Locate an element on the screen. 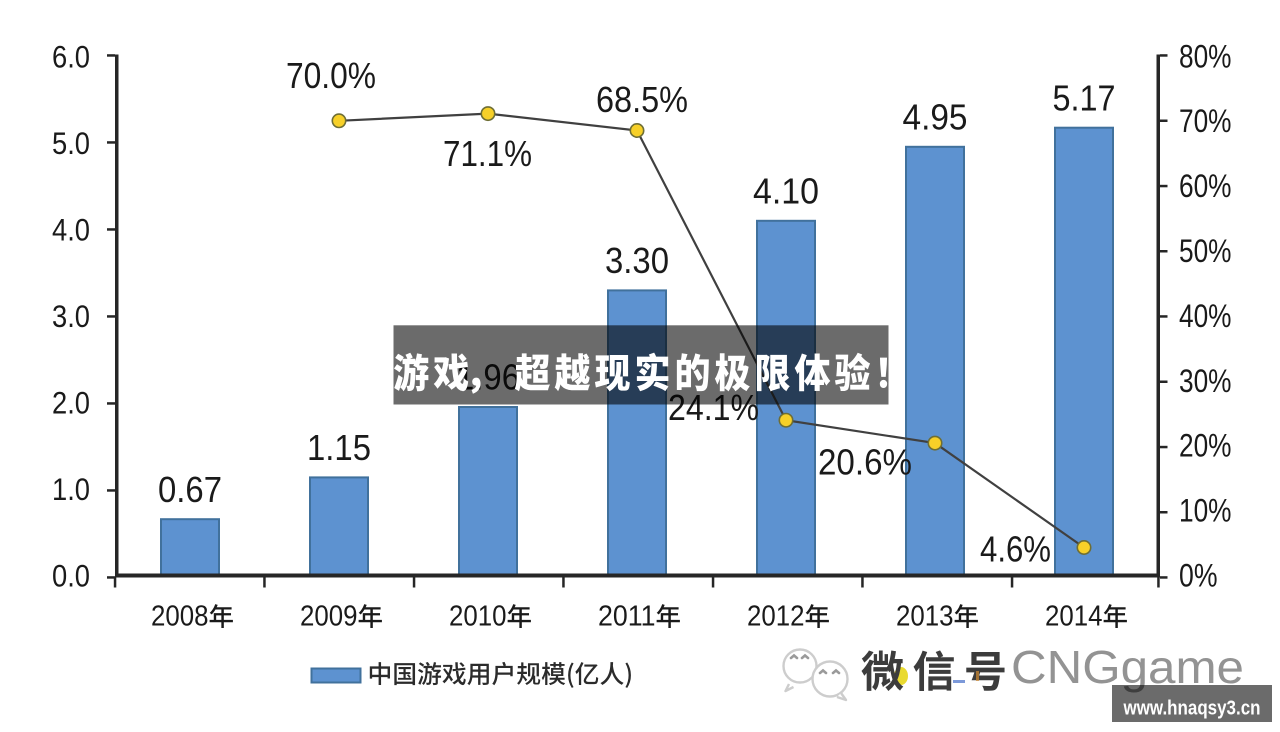 The width and height of the screenshot is (1280, 732). svg-text: 70.0% is located at coordinates (331, 75).